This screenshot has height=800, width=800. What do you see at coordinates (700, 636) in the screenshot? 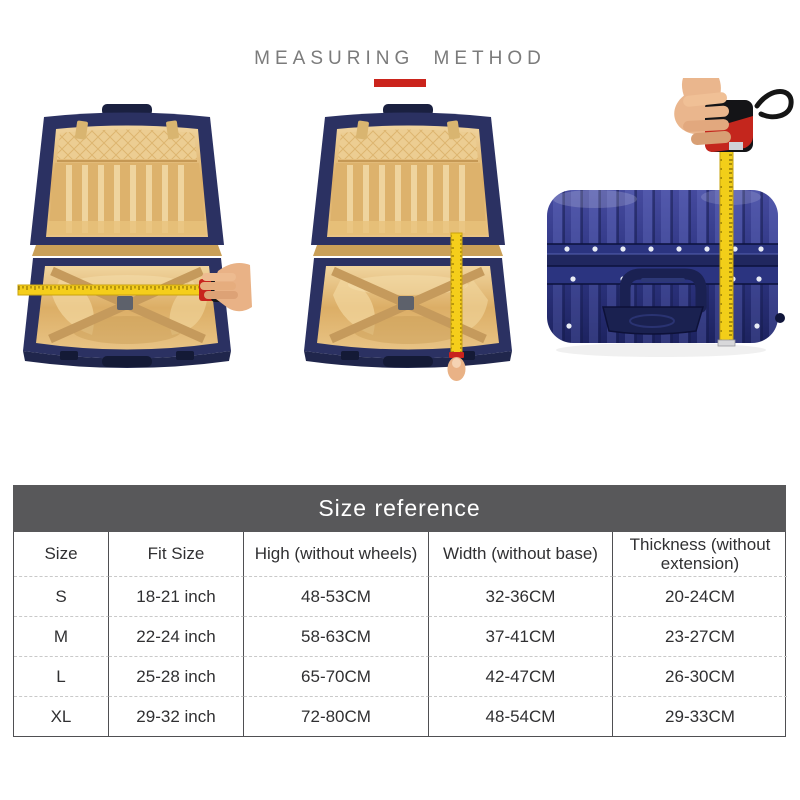
I see `table-cell: 23-27CM` at bounding box center [700, 636].